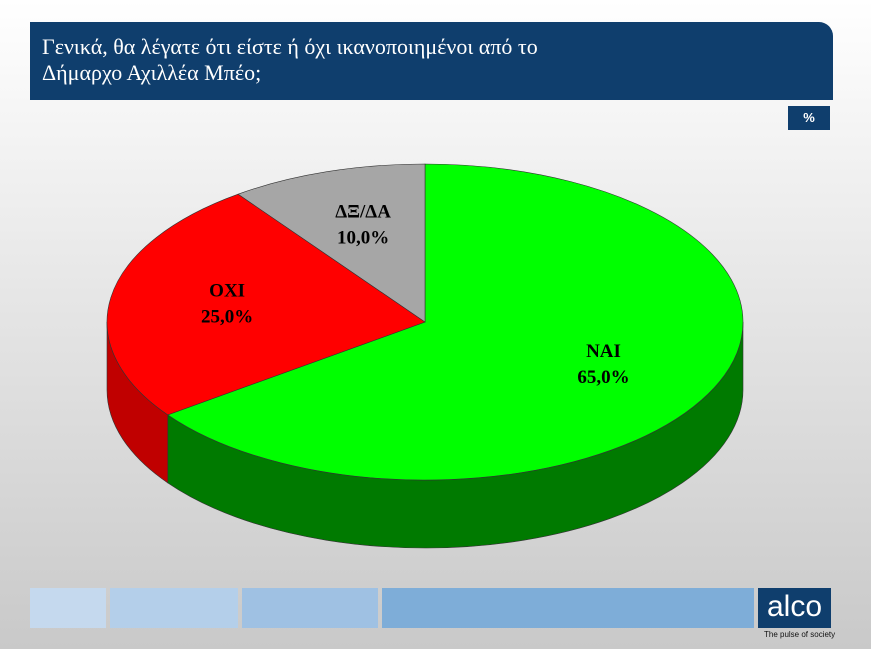 This screenshot has width=871, height=649. Describe the element at coordinates (363, 237) in the screenshot. I see `slice-value-label: 10,0%` at that location.